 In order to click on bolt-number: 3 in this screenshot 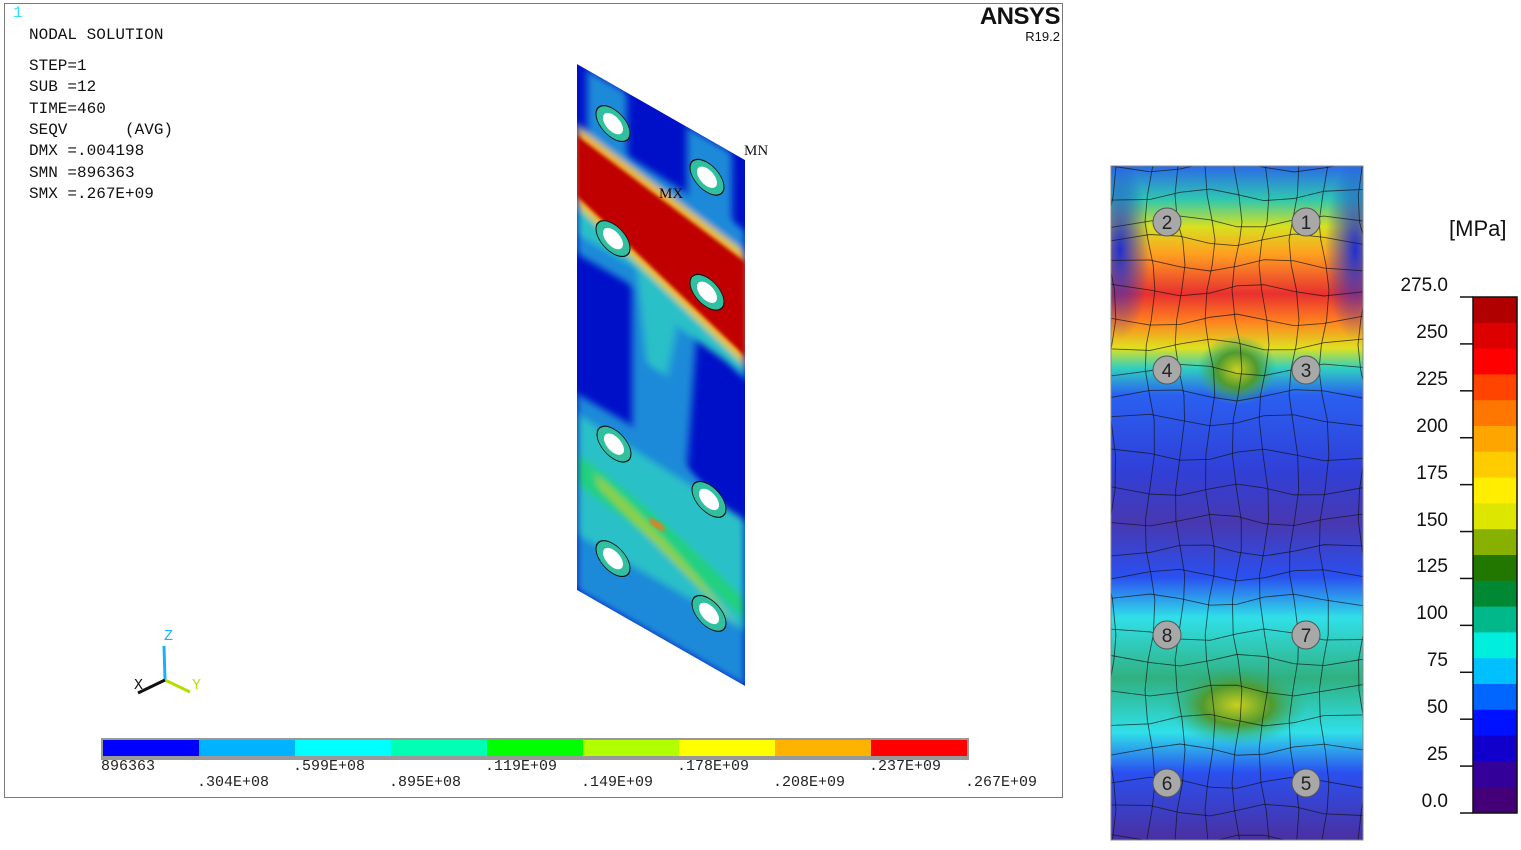, I will do `click(1306, 371)`.